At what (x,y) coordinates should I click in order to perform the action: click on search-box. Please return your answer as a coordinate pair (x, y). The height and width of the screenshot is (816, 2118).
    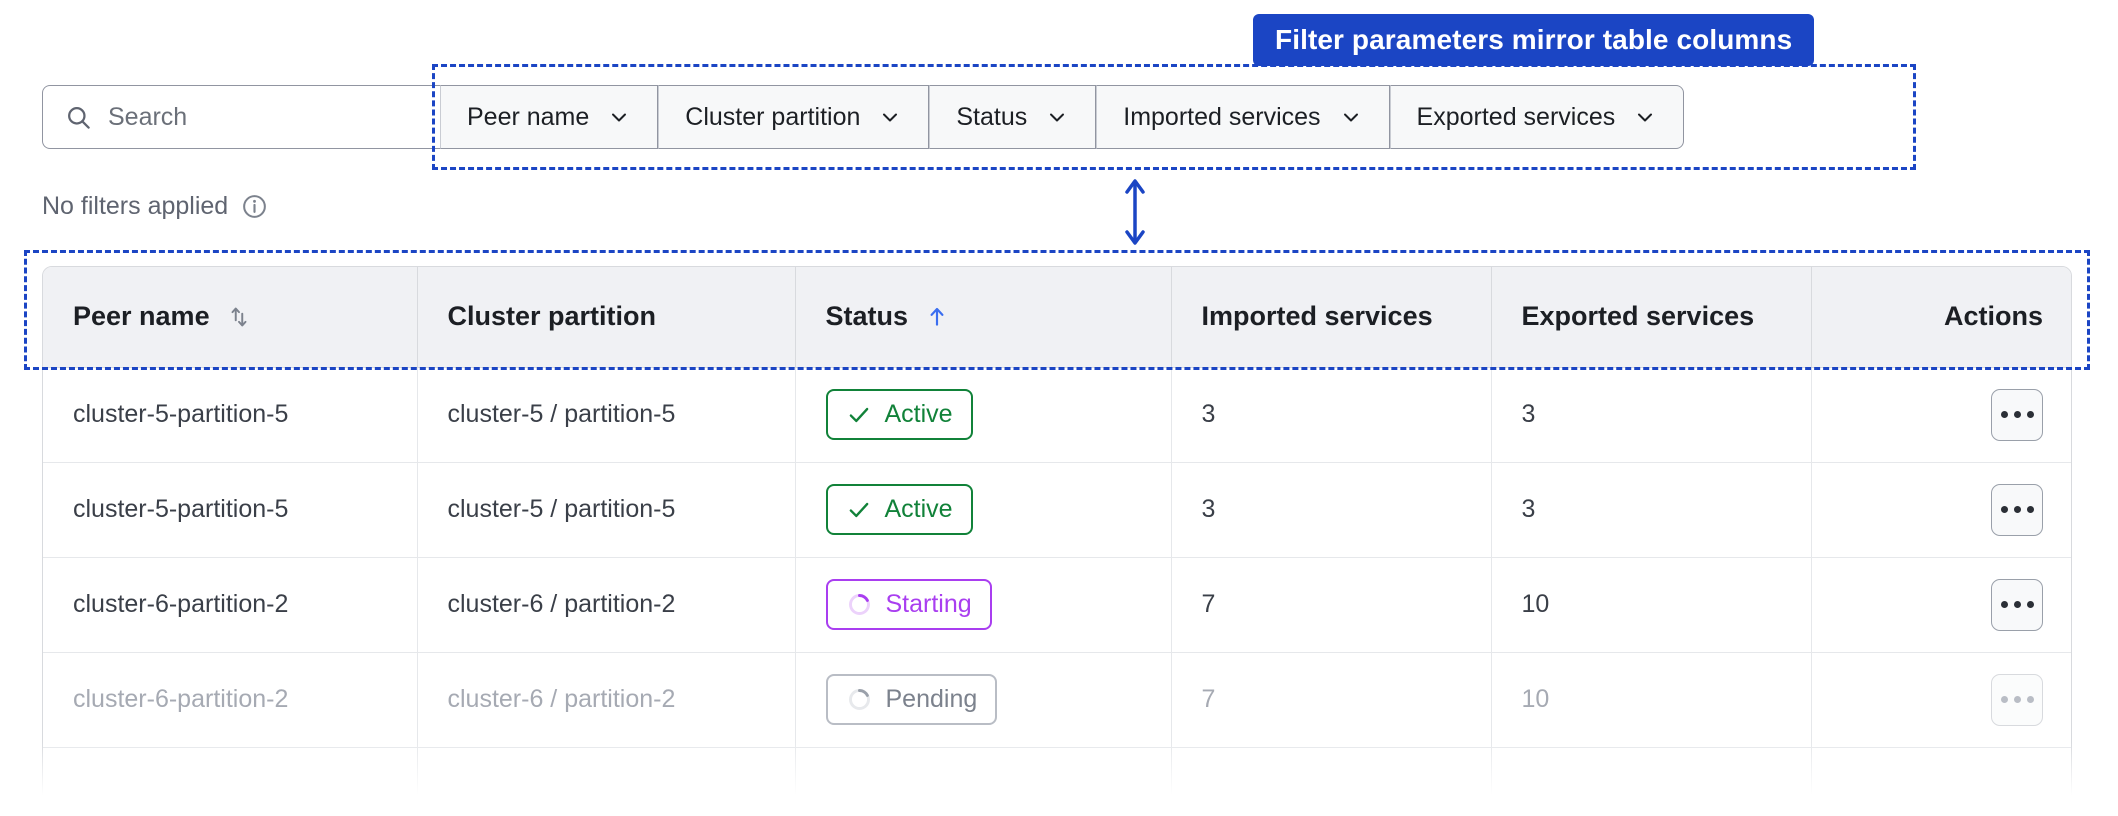
    Looking at the image, I should click on (241, 117).